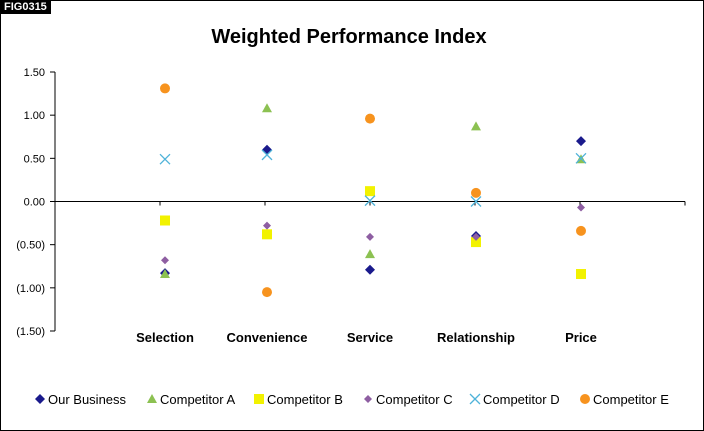 This screenshot has width=704, height=431. Describe the element at coordinates (197, 399) in the screenshot. I see `legend-label: Competitor A` at that location.